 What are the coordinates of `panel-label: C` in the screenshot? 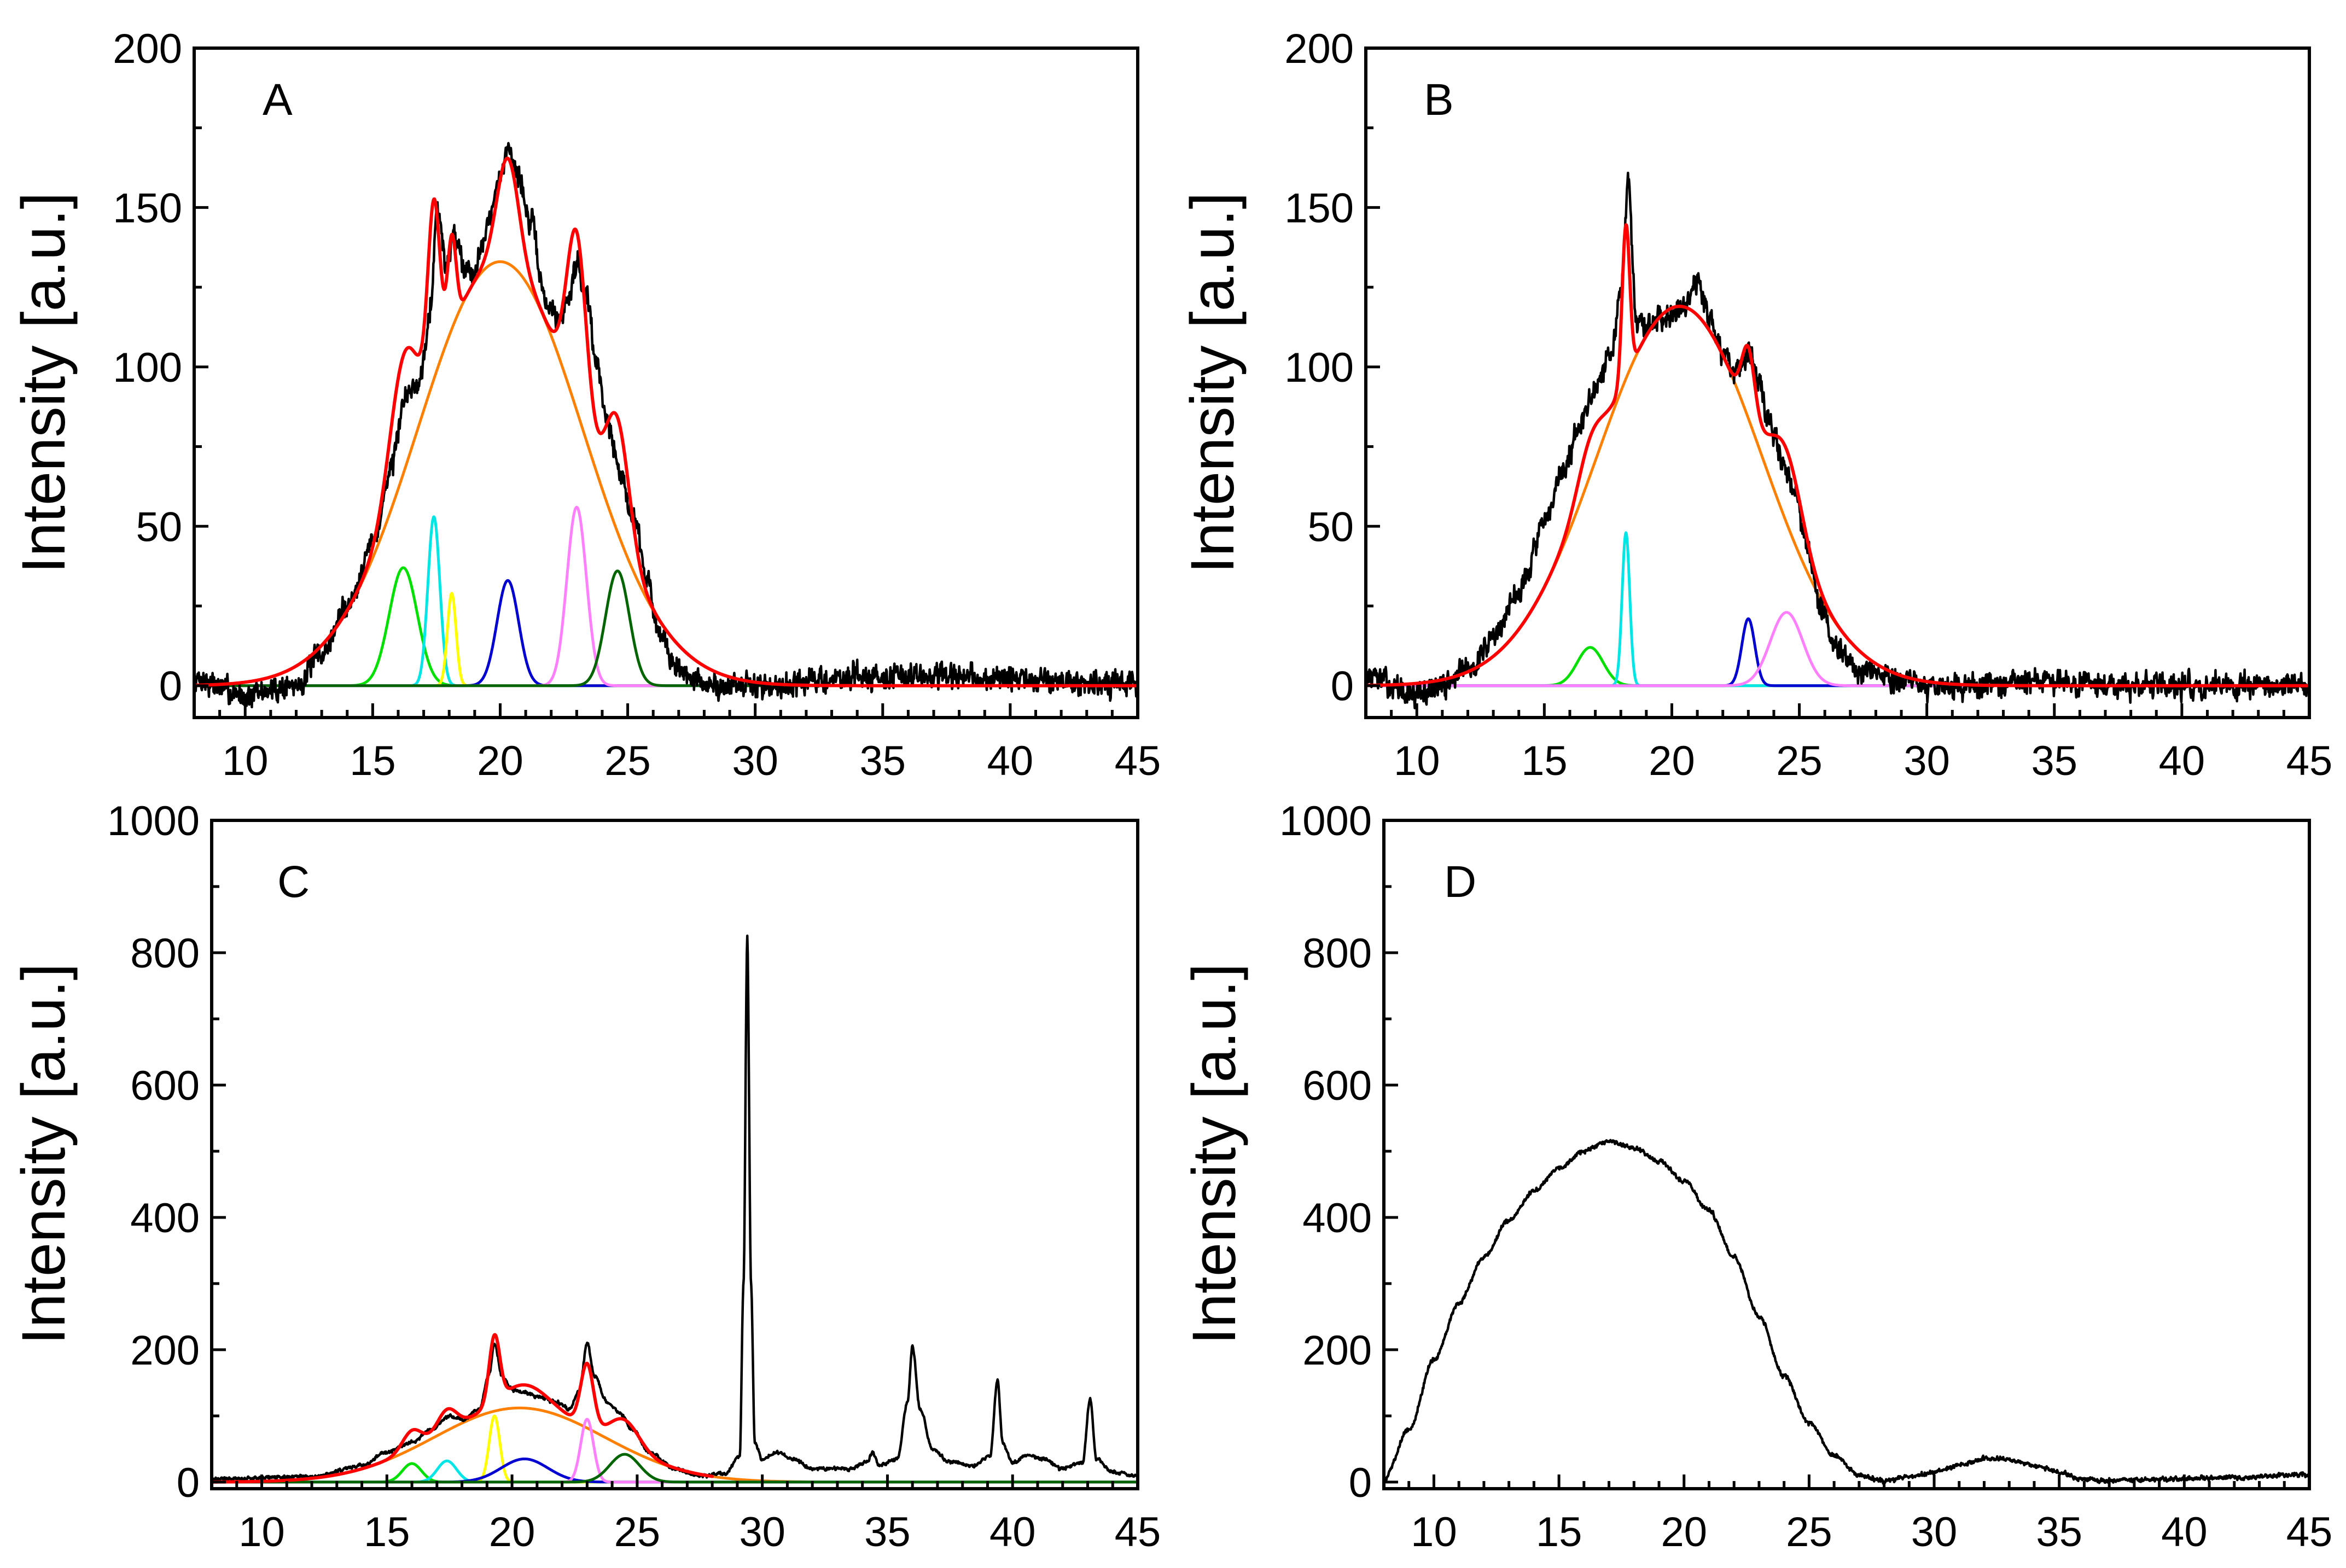 It's located at (293, 882).